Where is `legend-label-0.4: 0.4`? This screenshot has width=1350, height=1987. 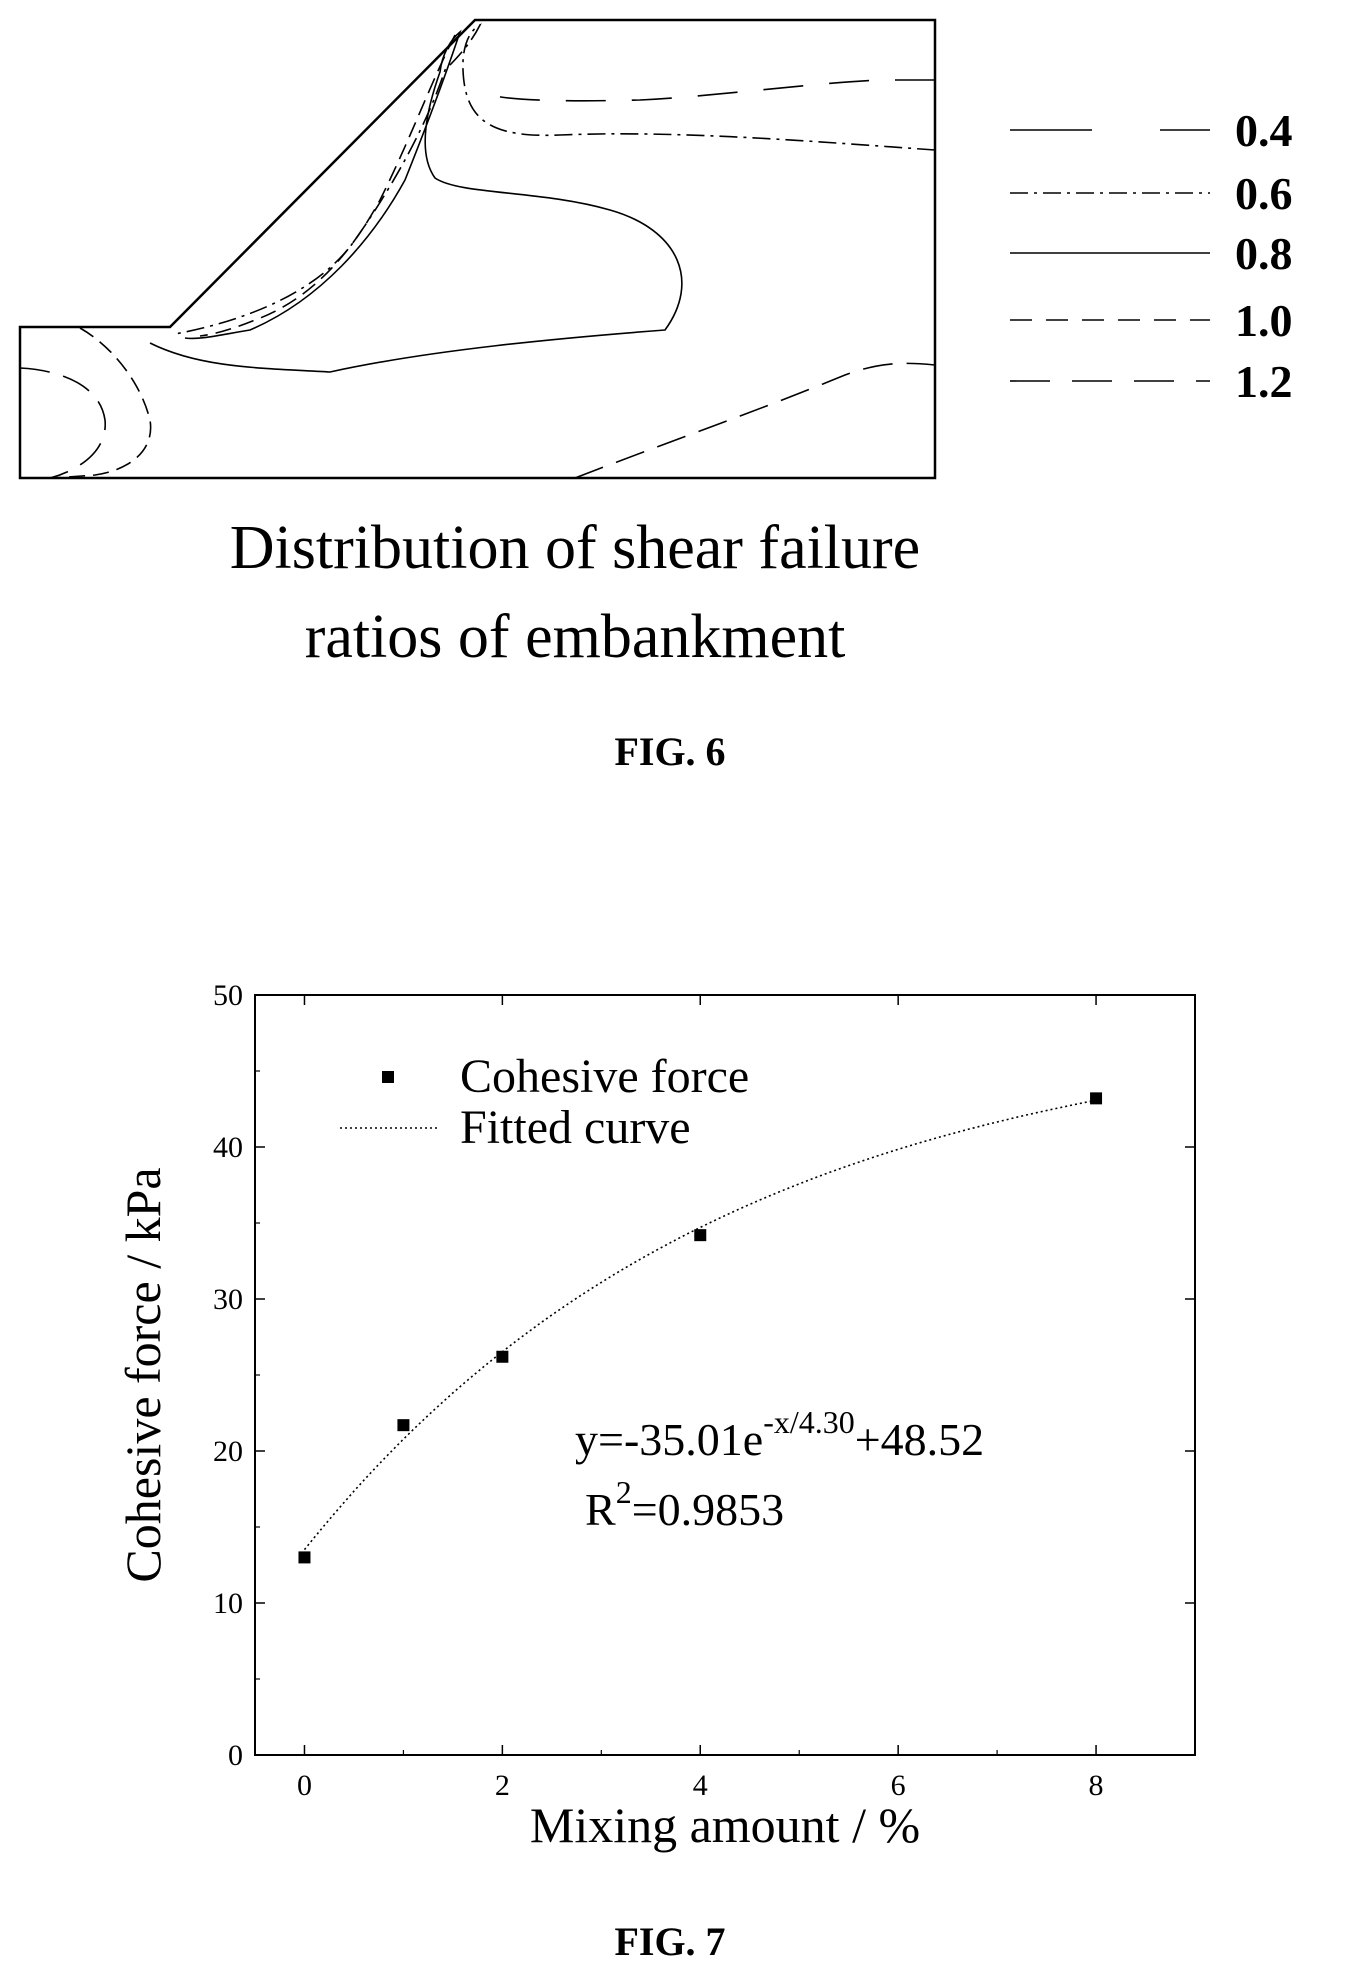 legend-label-0.4: 0.4 is located at coordinates (1264, 130).